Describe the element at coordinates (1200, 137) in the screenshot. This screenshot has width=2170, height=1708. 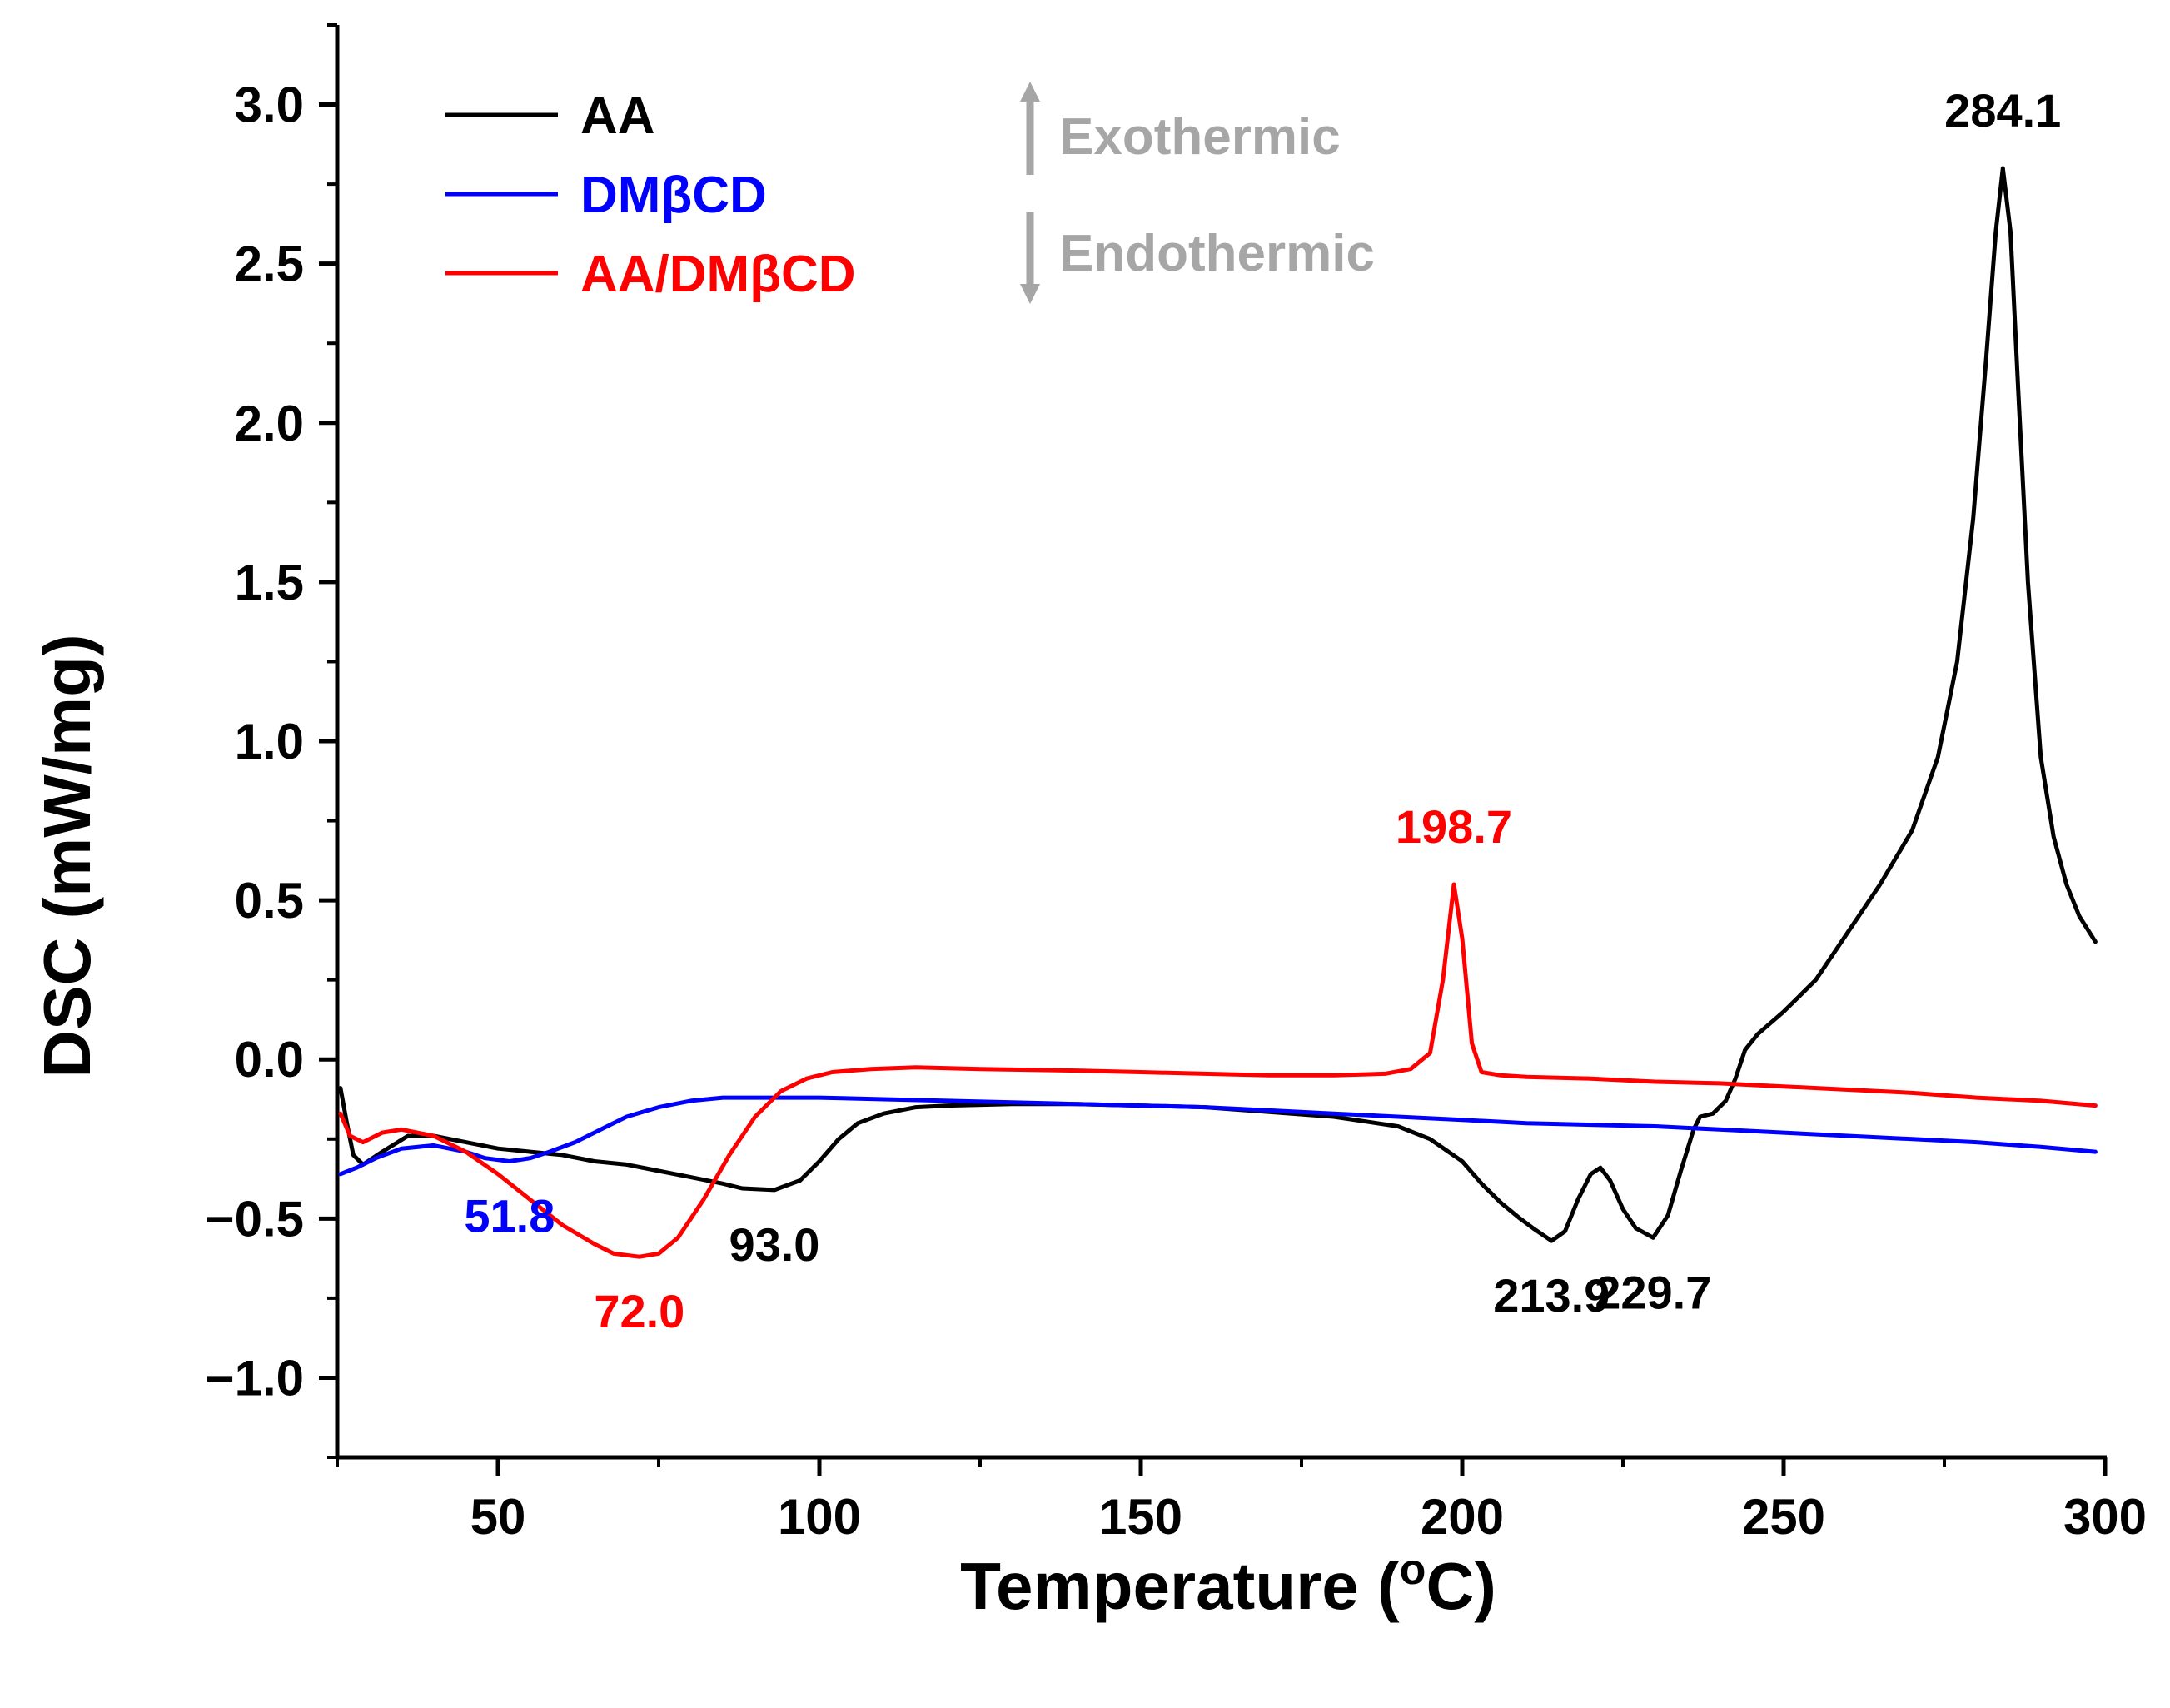
I see `exothermic-label: Exothermic` at that location.